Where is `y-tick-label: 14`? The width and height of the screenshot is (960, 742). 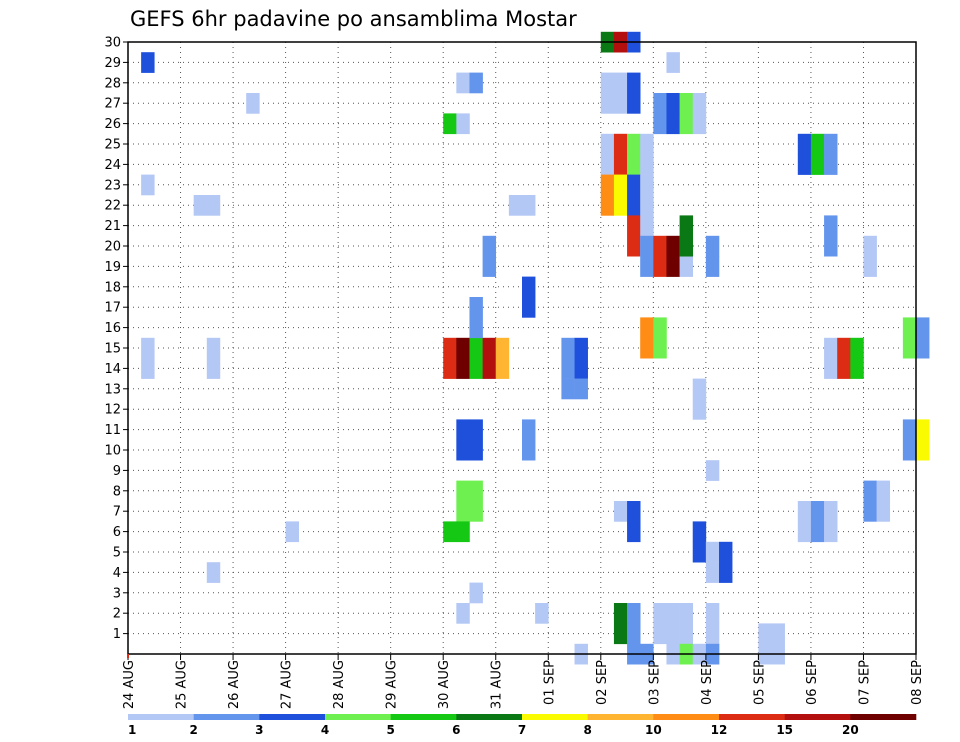 y-tick-label: 14 is located at coordinates (112, 369).